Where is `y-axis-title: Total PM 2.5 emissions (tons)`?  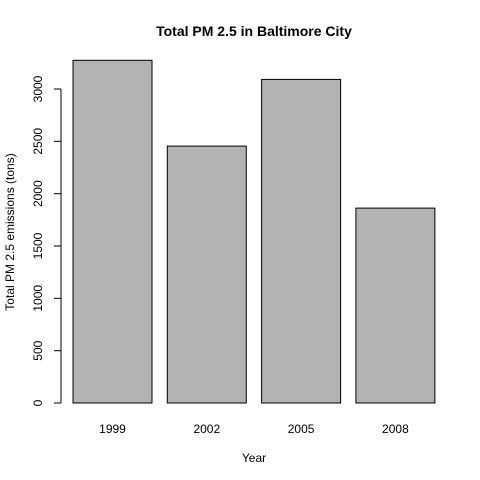
y-axis-title: Total PM 2.5 emissions (tons) is located at coordinates (10, 231).